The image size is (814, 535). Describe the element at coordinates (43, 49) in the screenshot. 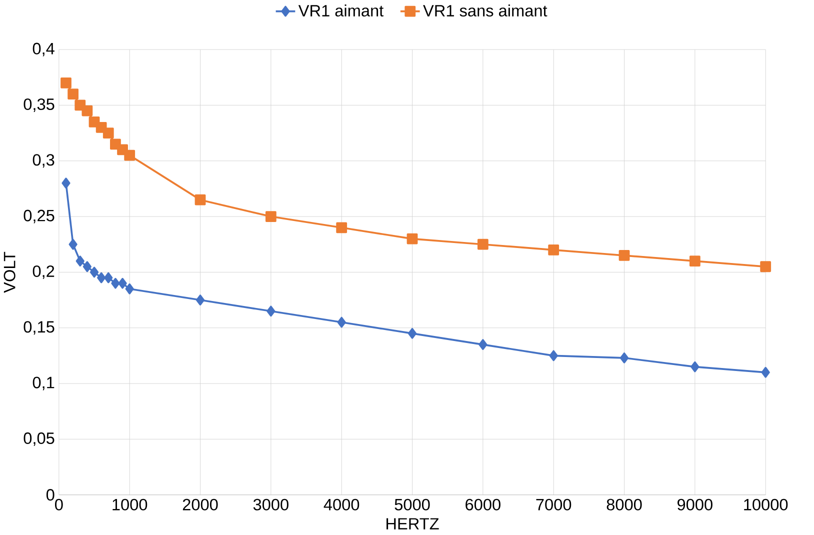

I see `y-tick-label: 0,4` at that location.